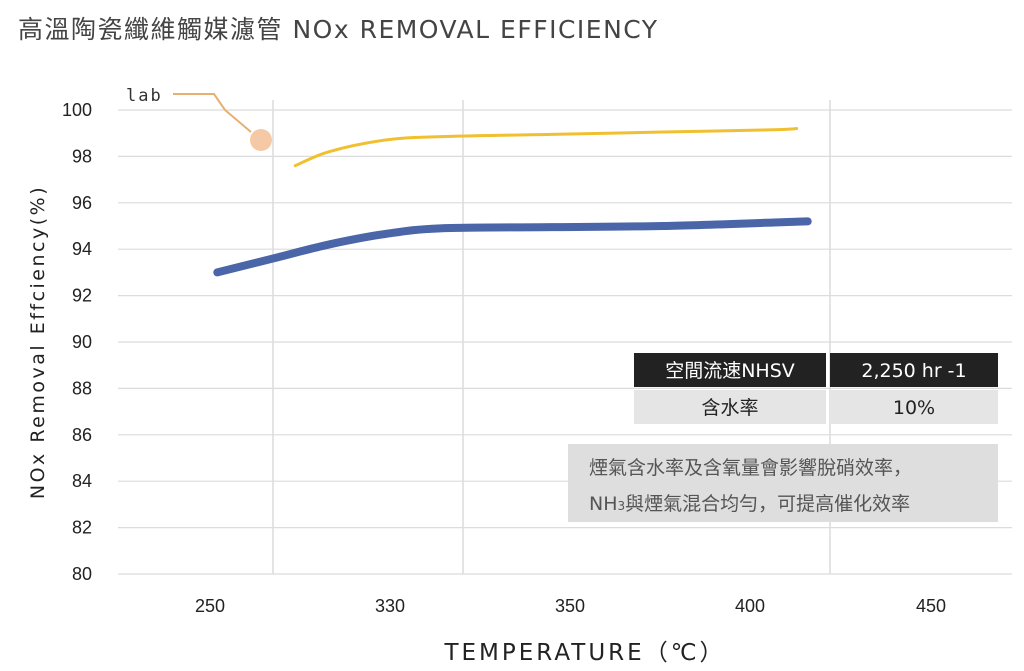  Describe the element at coordinates (816, 388) in the screenshot. I see `condition-table: 空間流速NHSV 2,250 hr -1 含水率 10%` at that location.